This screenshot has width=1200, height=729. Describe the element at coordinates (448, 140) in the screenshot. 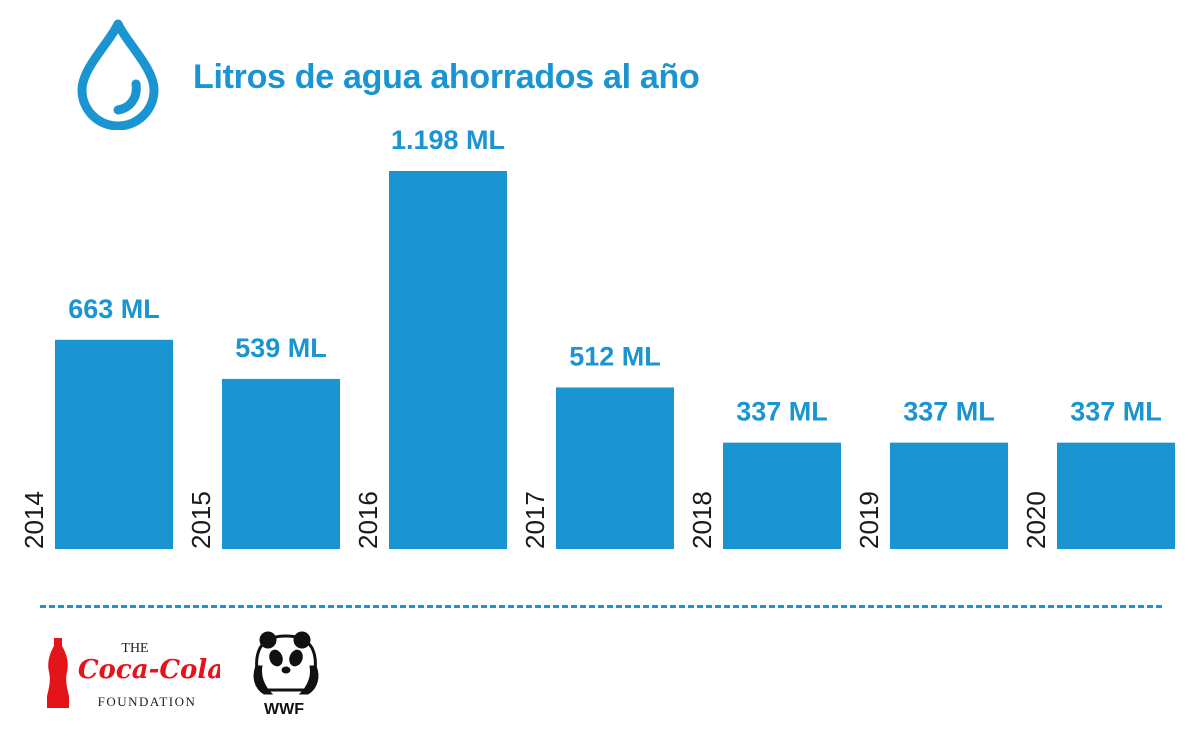

I see `value-label-2016: 1.198 ML` at that location.